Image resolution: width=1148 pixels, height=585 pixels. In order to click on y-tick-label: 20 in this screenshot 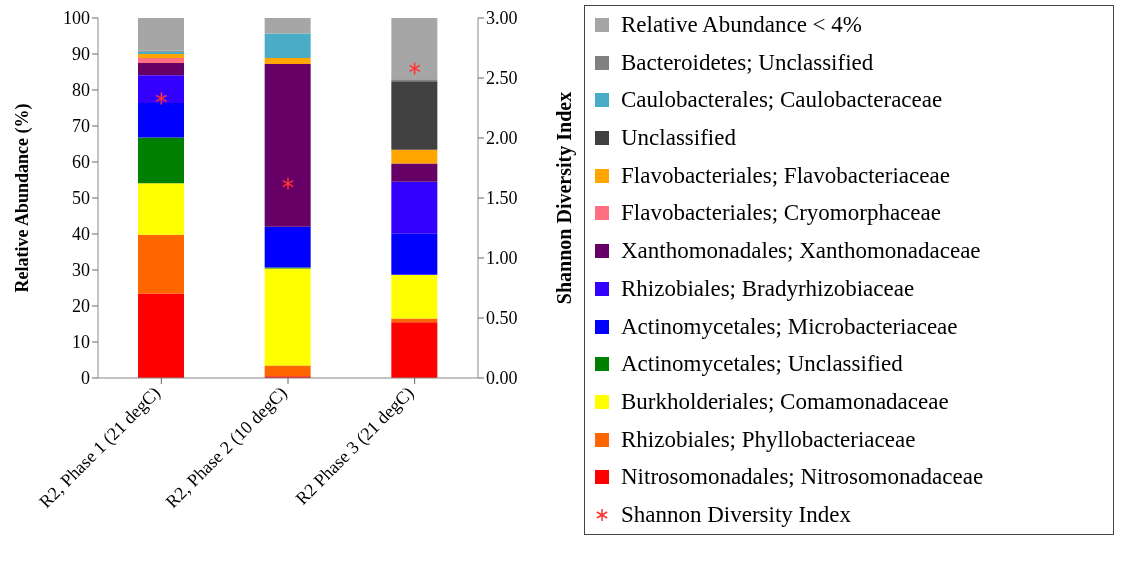, I will do `click(81, 306)`.